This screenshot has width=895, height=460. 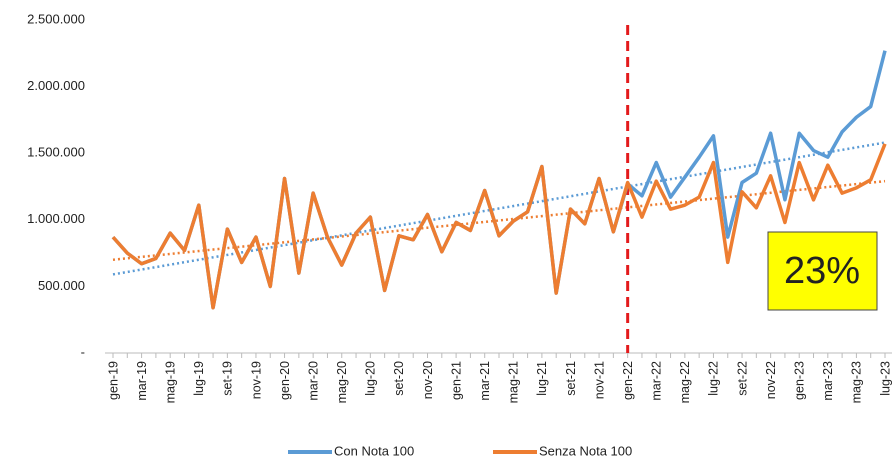 What do you see at coordinates (61, 285) in the screenshot?
I see `y-tick-label: 500.000` at bounding box center [61, 285].